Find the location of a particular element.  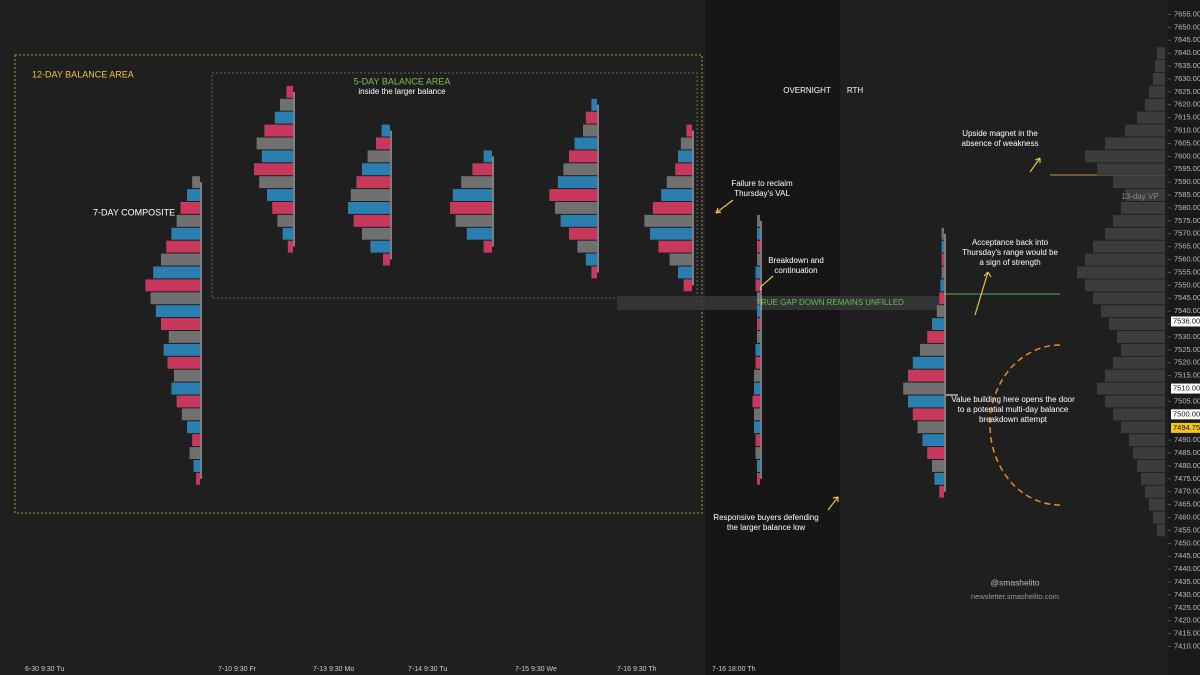

y-tick-label: 7555.00 is located at coordinates (1187, 271).